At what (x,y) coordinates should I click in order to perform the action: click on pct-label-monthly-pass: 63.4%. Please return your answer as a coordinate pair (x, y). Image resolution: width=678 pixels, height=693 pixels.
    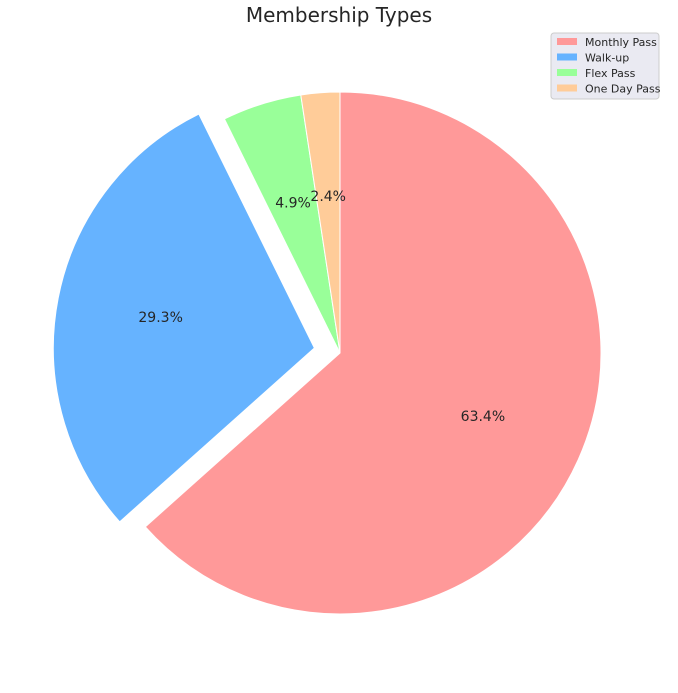
    Looking at the image, I should click on (483, 417).